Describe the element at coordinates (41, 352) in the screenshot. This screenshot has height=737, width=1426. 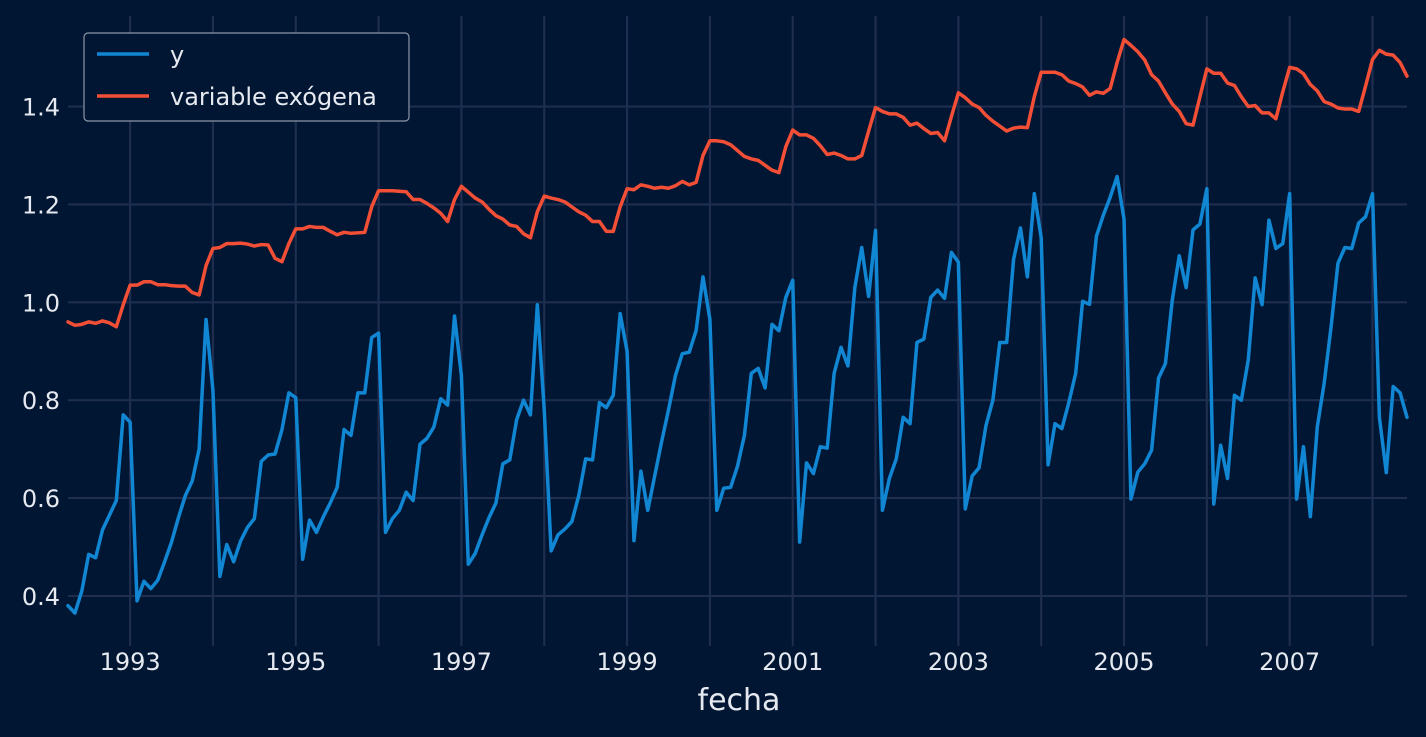
I see `y-axis-ticks: 0.4 0.6 0.8 1.0 1.2 1.4` at that location.